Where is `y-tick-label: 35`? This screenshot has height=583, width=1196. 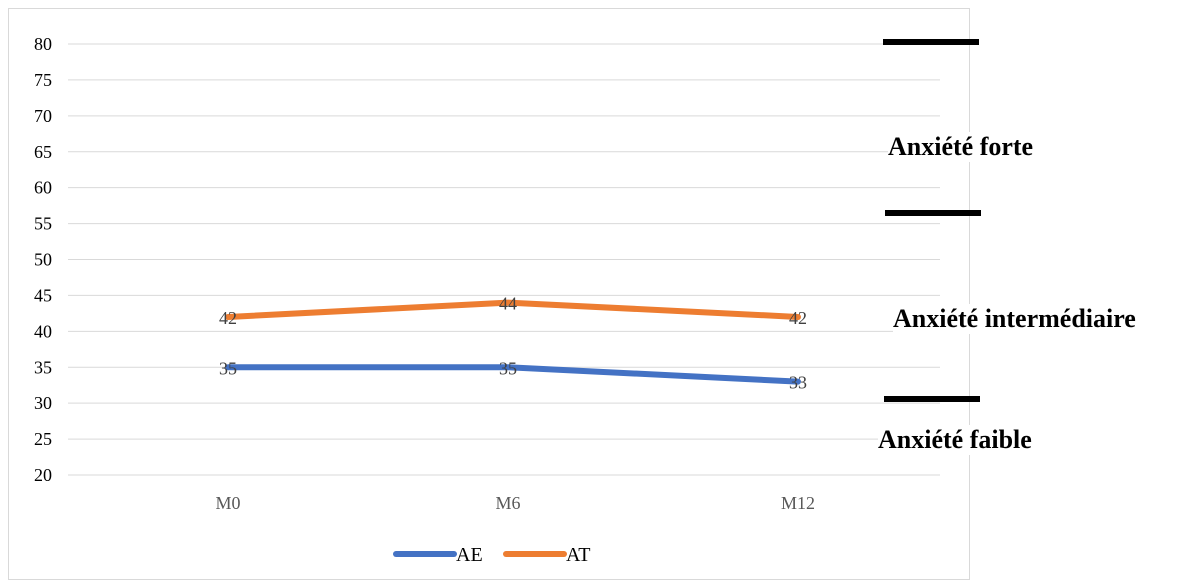 y-tick-label: 35 is located at coordinates (43, 367).